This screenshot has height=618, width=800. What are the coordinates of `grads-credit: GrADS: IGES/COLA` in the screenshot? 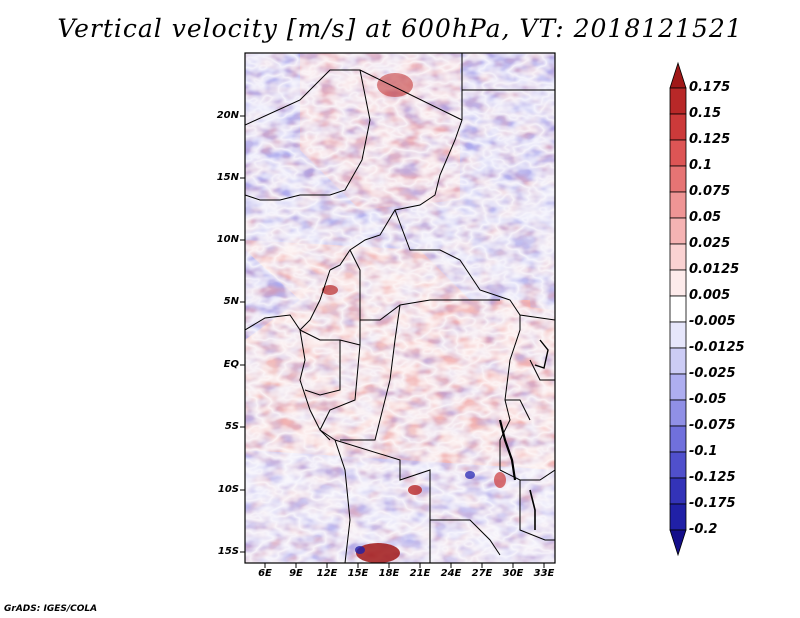 It's located at (51, 609).